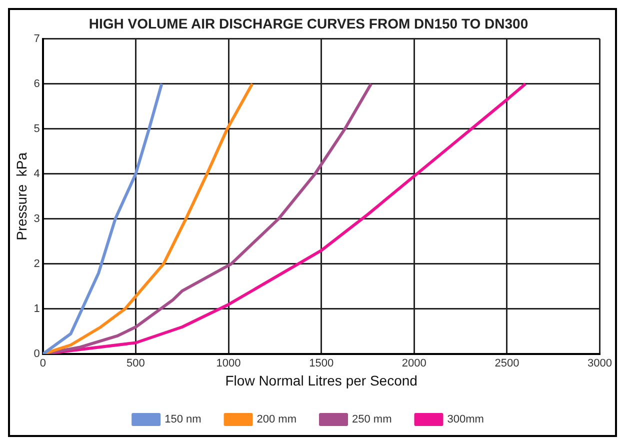  I want to click on y-tick-label: 7, so click(37, 38).